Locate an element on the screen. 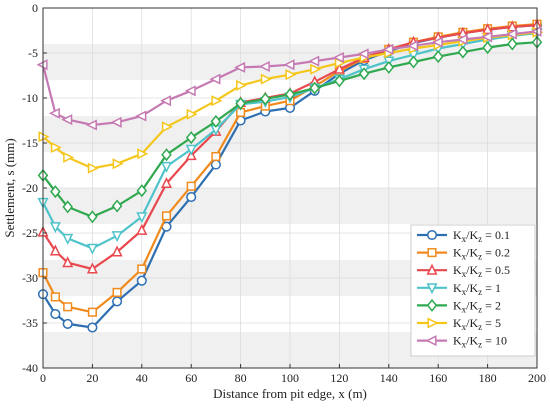 The width and height of the screenshot is (550, 410). legend-label-part: = 0.1 is located at coordinates (496, 235).